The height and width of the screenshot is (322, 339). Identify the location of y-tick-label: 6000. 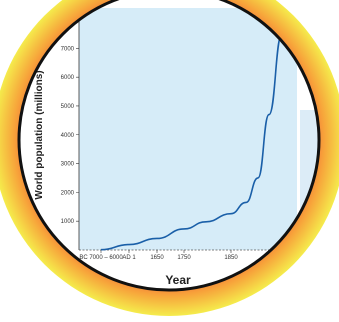
(68, 78).